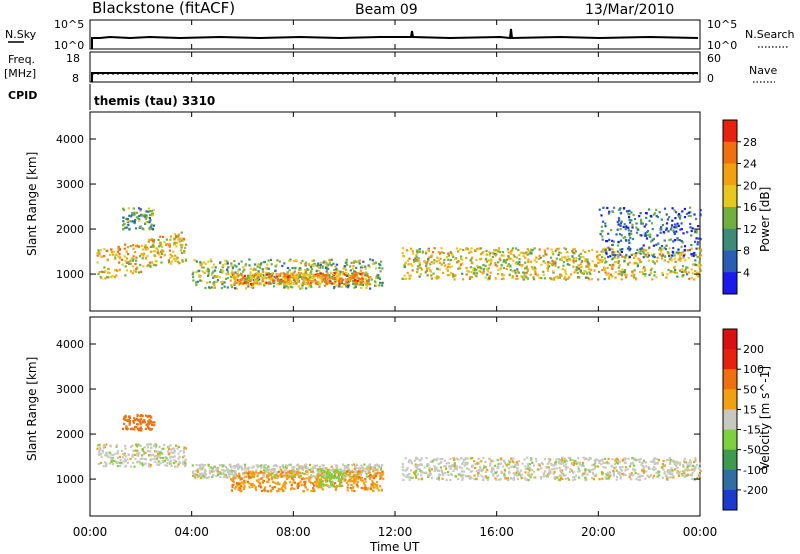  What do you see at coordinates (399, 453) in the screenshot?
I see `velocity-scatter` at bounding box center [399, 453].